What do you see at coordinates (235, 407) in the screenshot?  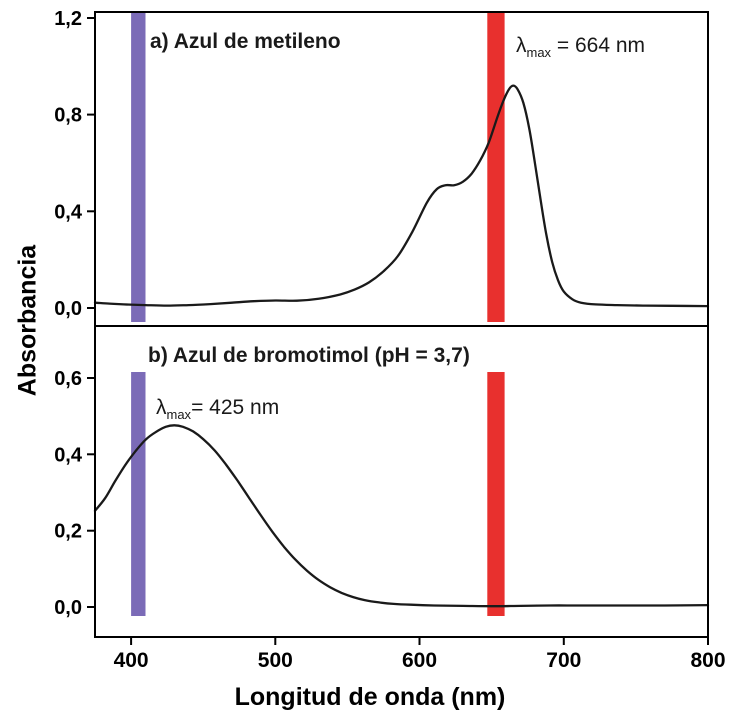 I see `lambda-value: = 425 nm` at bounding box center [235, 407].